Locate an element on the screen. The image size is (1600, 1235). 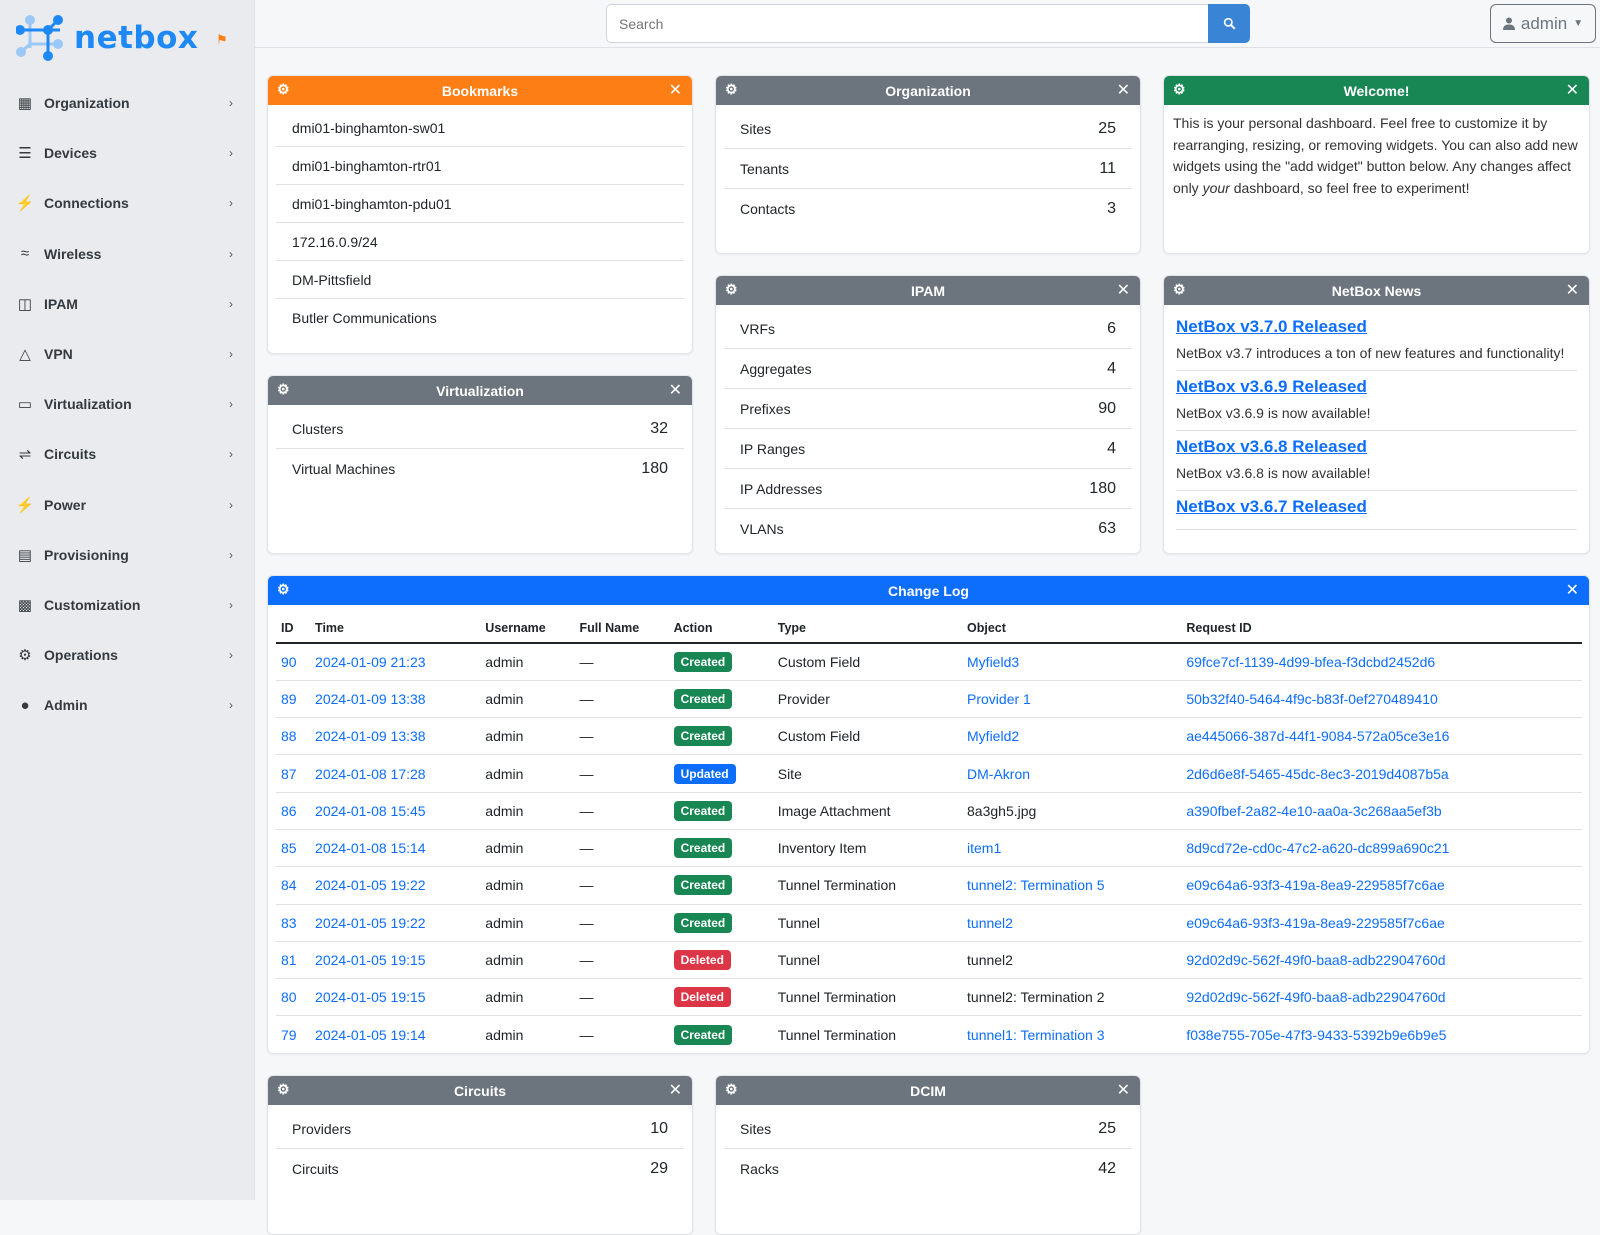
column-header: Type is located at coordinates (867, 628).